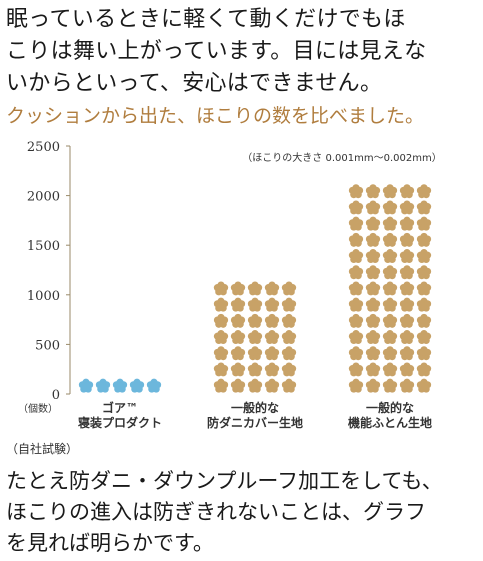 This screenshot has width=483, height=561. What do you see at coordinates (43, 246) in the screenshot?
I see `y-tick-label: 1500` at bounding box center [43, 246].